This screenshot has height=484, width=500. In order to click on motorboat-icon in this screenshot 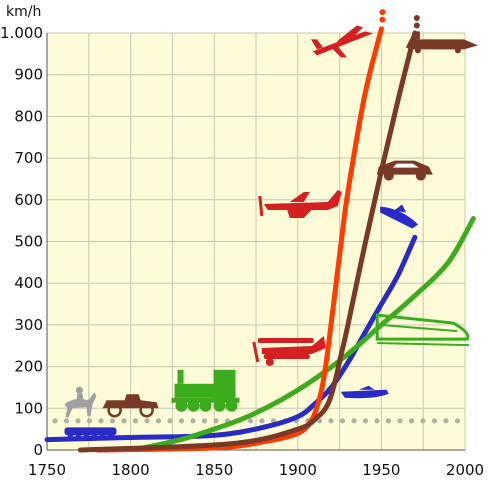, I will do `click(364, 392)`.